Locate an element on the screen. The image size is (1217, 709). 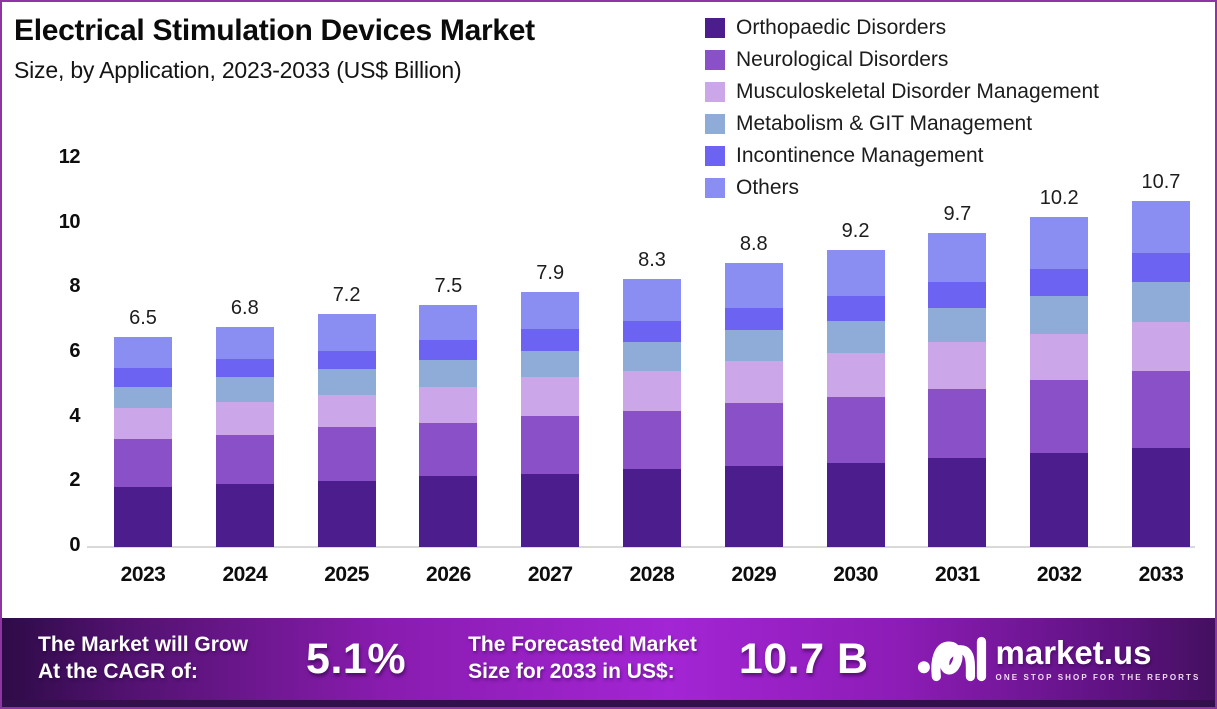
bar-total-label: 6.8 is located at coordinates (244, 308).